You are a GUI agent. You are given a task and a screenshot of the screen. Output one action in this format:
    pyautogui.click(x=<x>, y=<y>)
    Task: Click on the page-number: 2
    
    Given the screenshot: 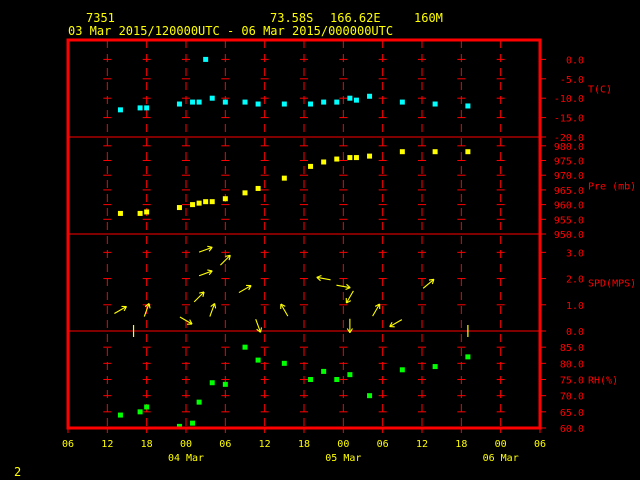 What is the action you would take?
    pyautogui.click(x=18, y=472)
    